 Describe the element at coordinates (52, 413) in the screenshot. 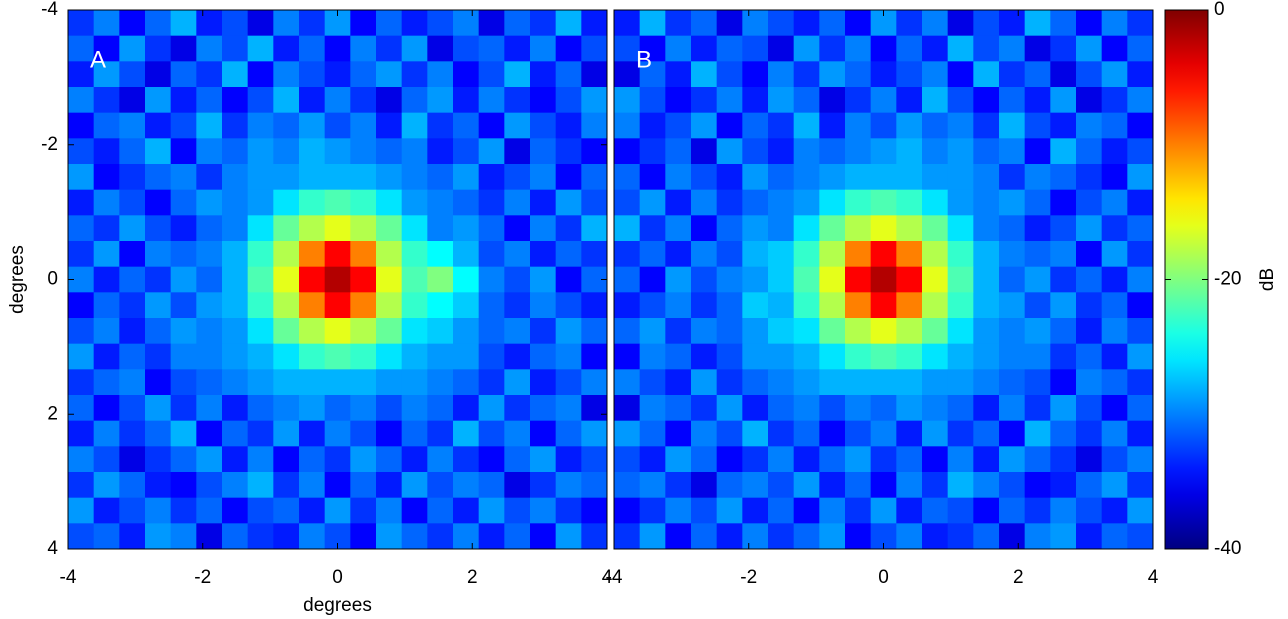

I see `y-tick-label: 2` at that location.